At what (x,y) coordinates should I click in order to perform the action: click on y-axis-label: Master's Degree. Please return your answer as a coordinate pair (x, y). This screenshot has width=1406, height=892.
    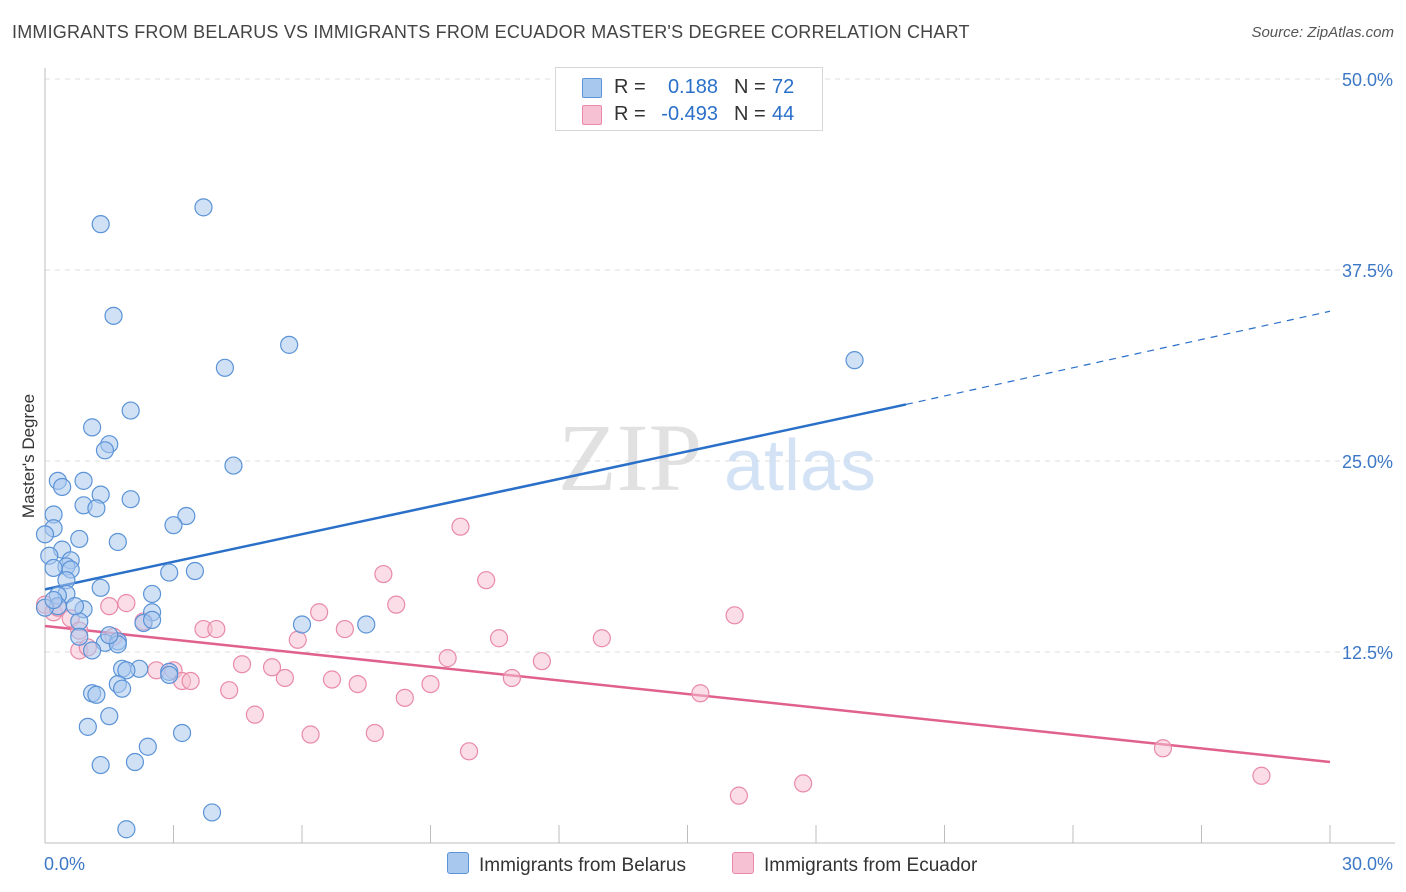
    Looking at the image, I should click on (28, 456).